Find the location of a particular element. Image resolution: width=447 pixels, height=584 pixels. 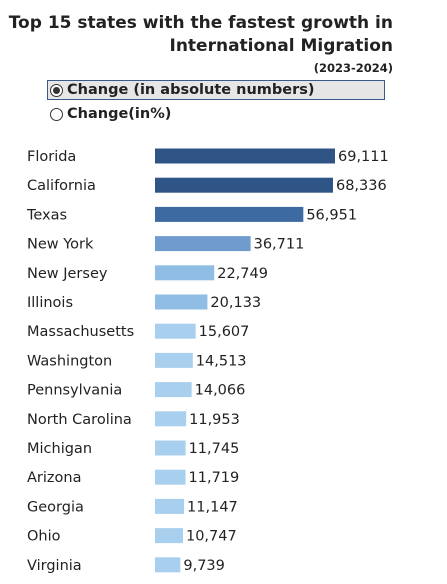

category-label-new-york: New York is located at coordinates (60, 245).